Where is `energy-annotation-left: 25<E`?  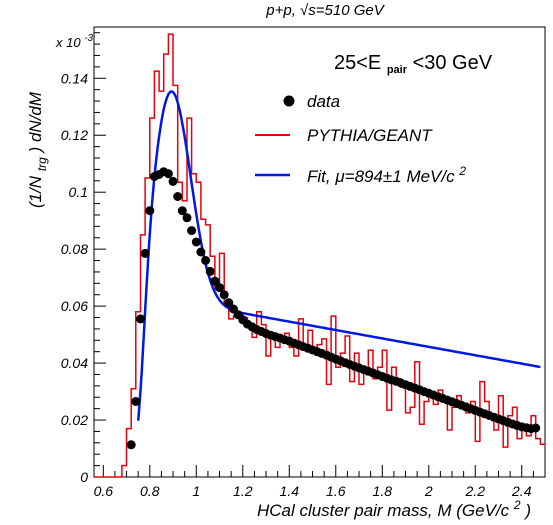 energy-annotation-left: 25<E is located at coordinates (357, 63).